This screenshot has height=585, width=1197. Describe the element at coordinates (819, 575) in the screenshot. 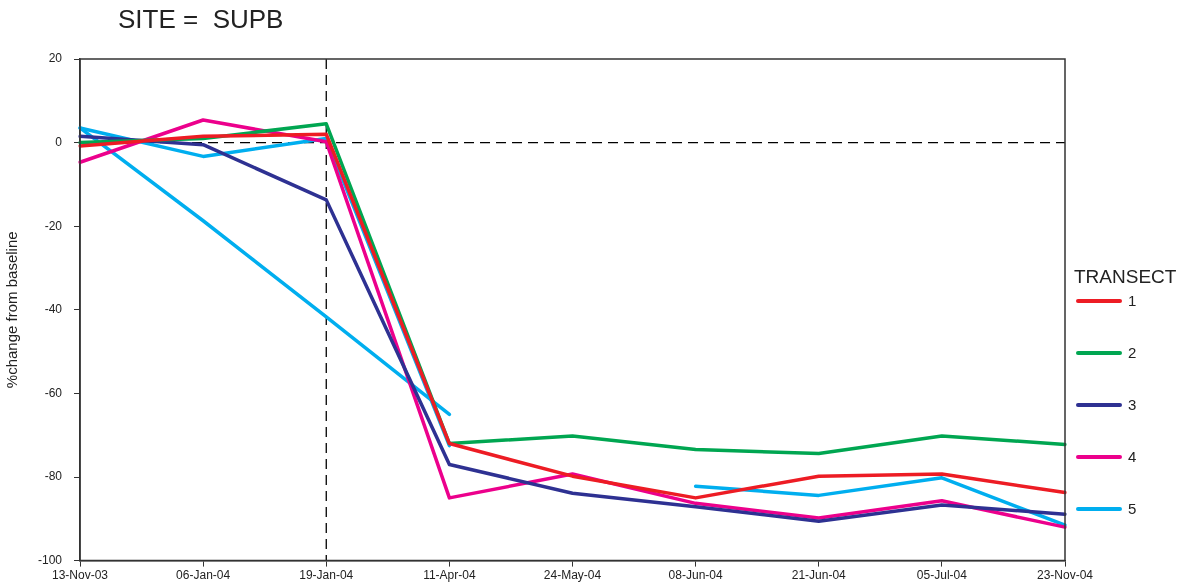

I see `x-tick-label: 21-Jun-04` at that location.